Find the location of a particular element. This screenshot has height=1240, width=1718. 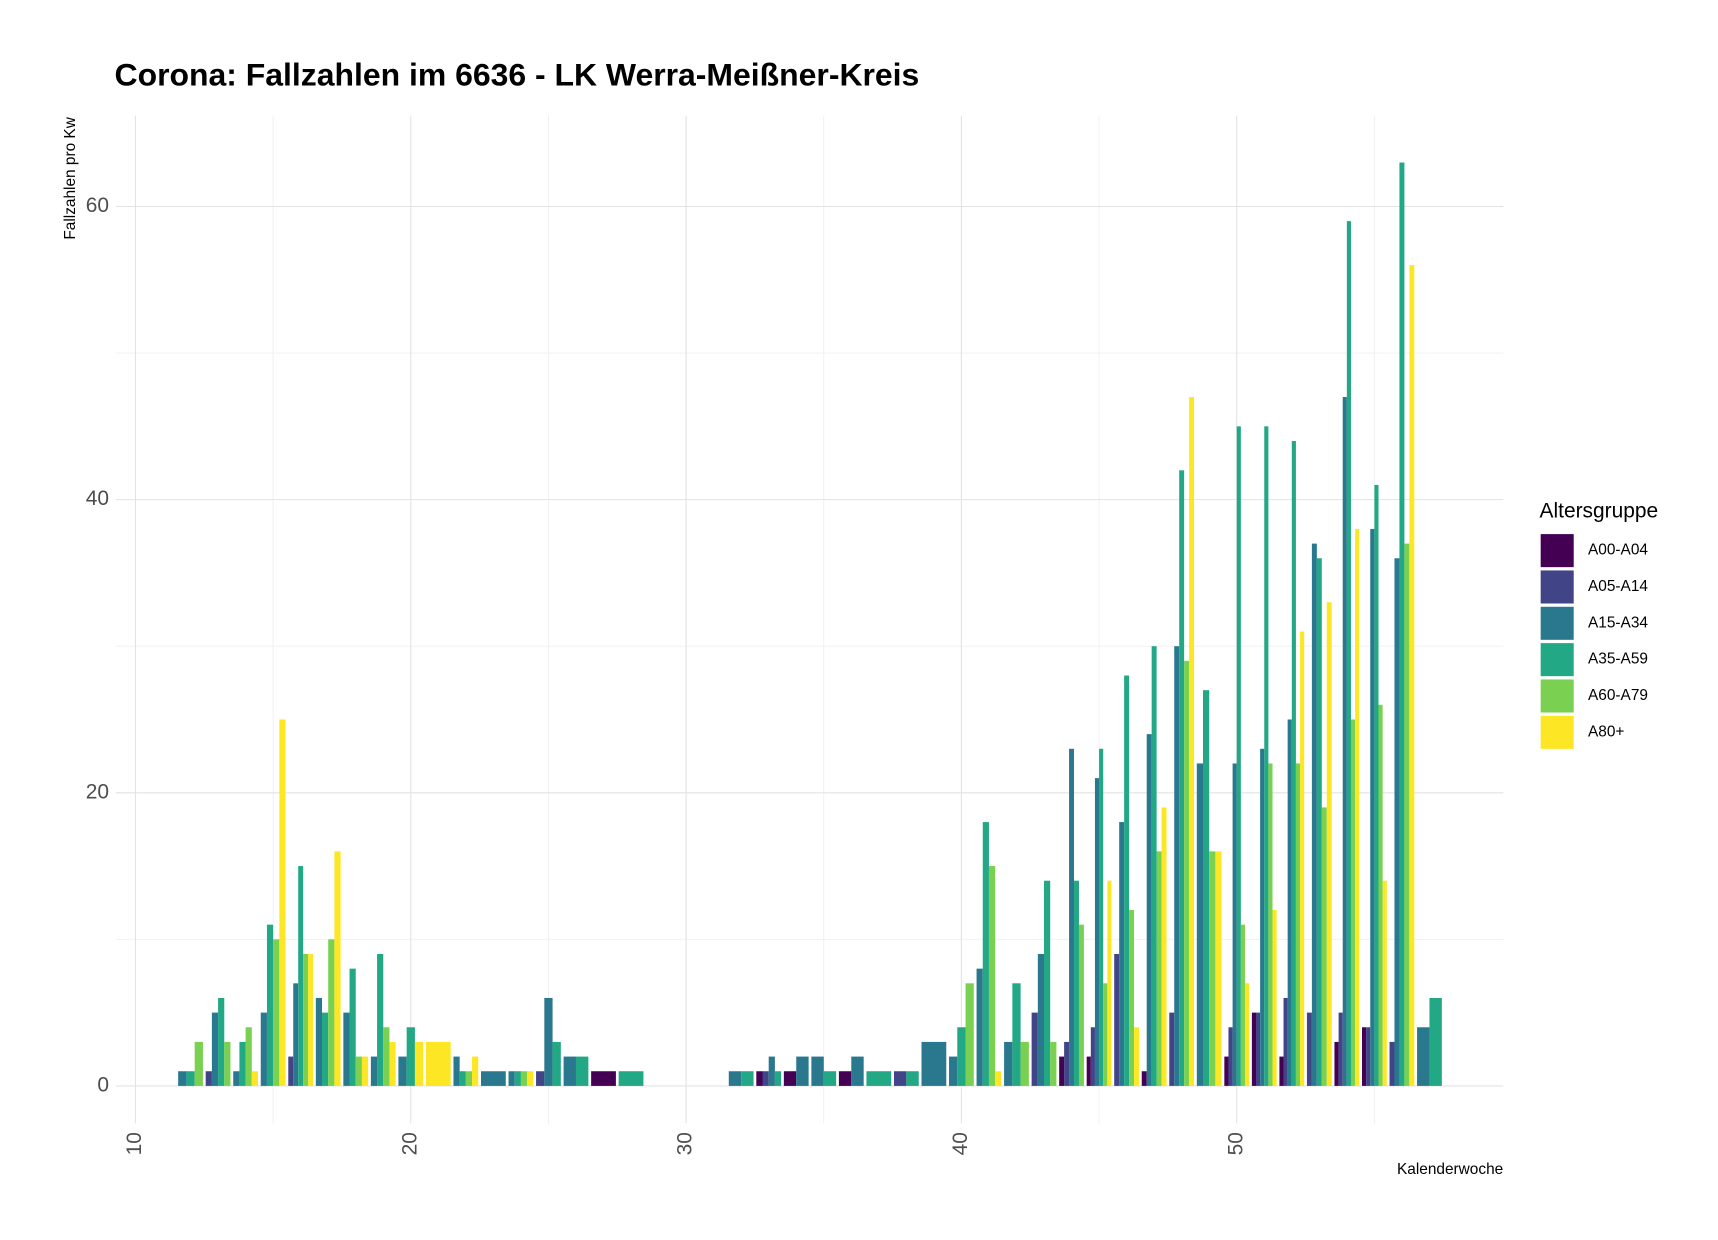

legend-label: A05-A14 is located at coordinates (1618, 586).